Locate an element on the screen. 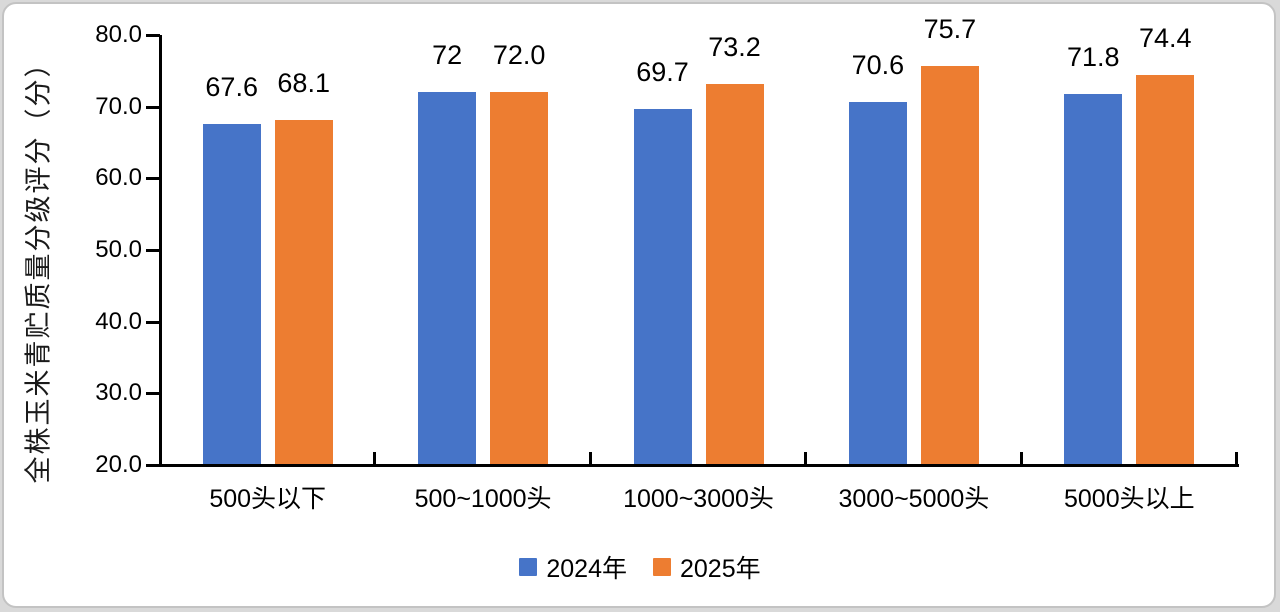 This screenshot has width=1280, height=612. bar-value-label: 72 is located at coordinates (447, 55).